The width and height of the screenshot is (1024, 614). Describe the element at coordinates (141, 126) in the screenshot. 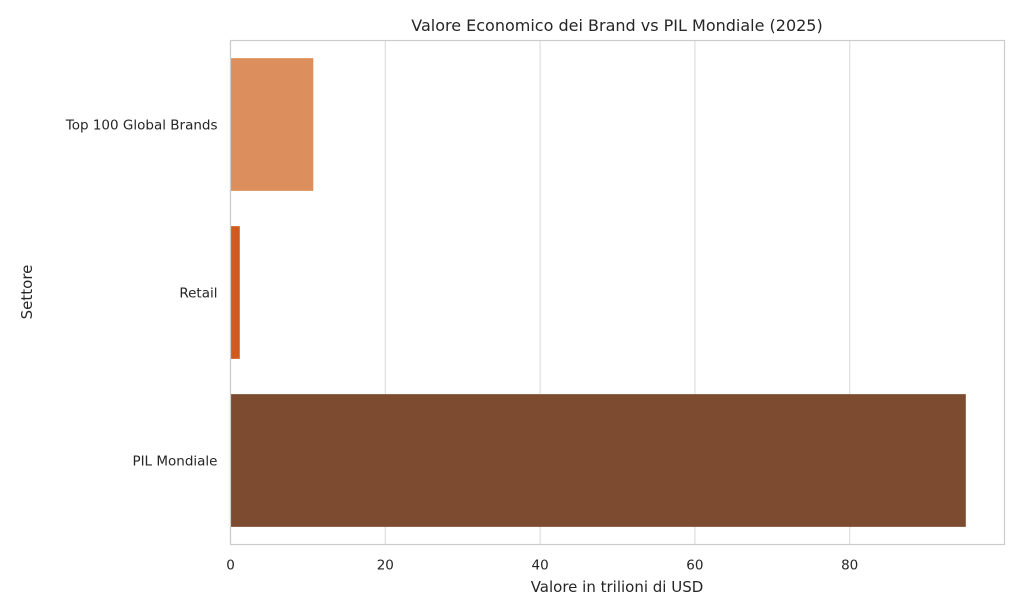

I see `y-tick-label: Top 100 Global Brands` at that location.